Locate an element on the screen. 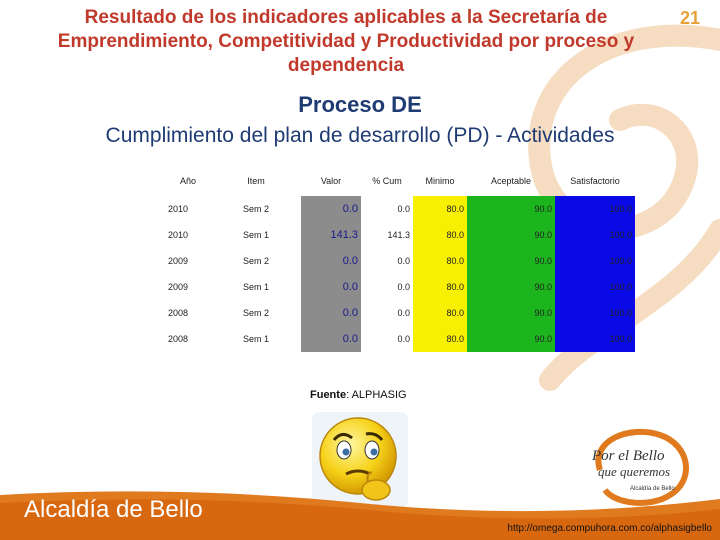 This screenshot has width=720, height=540. logo-line3: Alcaldía de Bello is located at coordinates (652, 489).